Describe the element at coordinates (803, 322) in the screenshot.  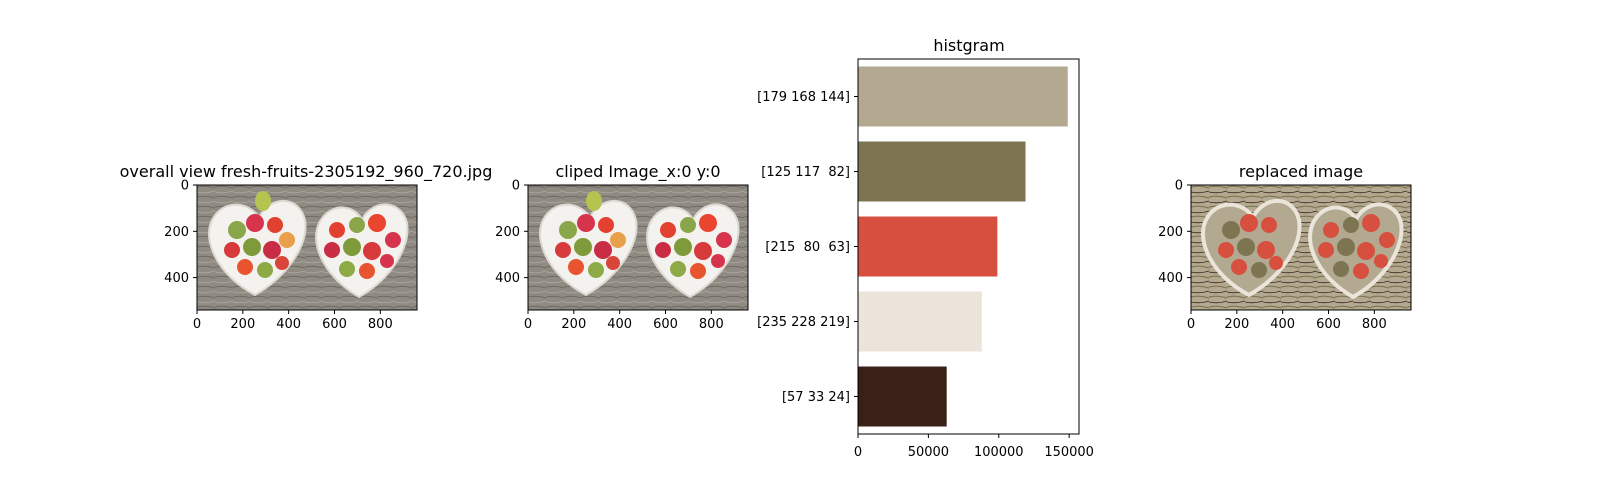
I see `y-tick-label: [235 228 219]` at that location.